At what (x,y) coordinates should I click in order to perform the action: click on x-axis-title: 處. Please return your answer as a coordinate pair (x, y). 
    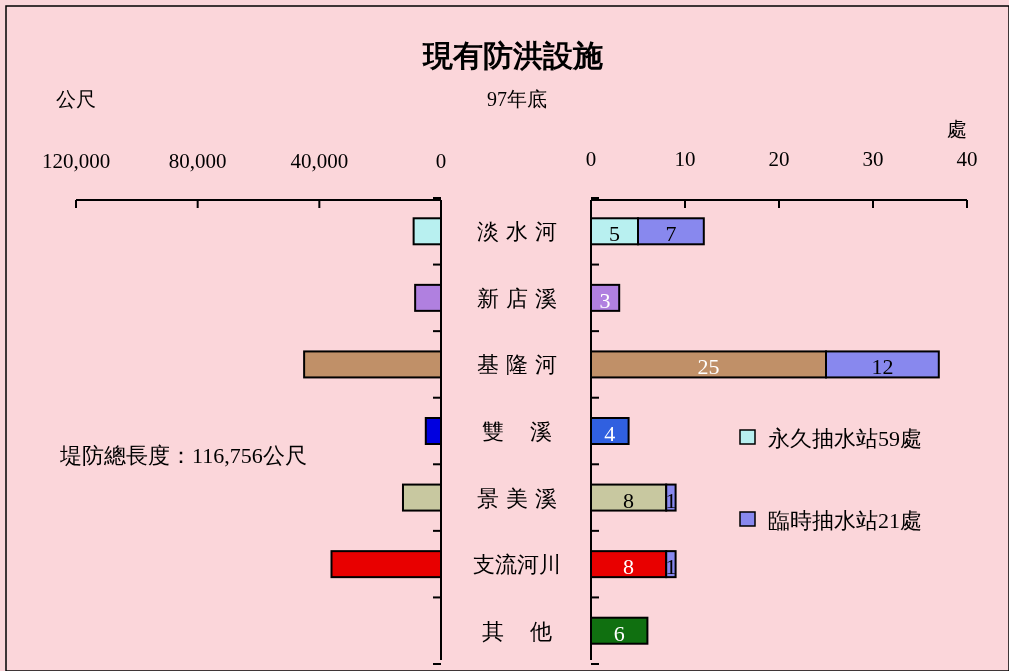
    Looking at the image, I should click on (957, 129).